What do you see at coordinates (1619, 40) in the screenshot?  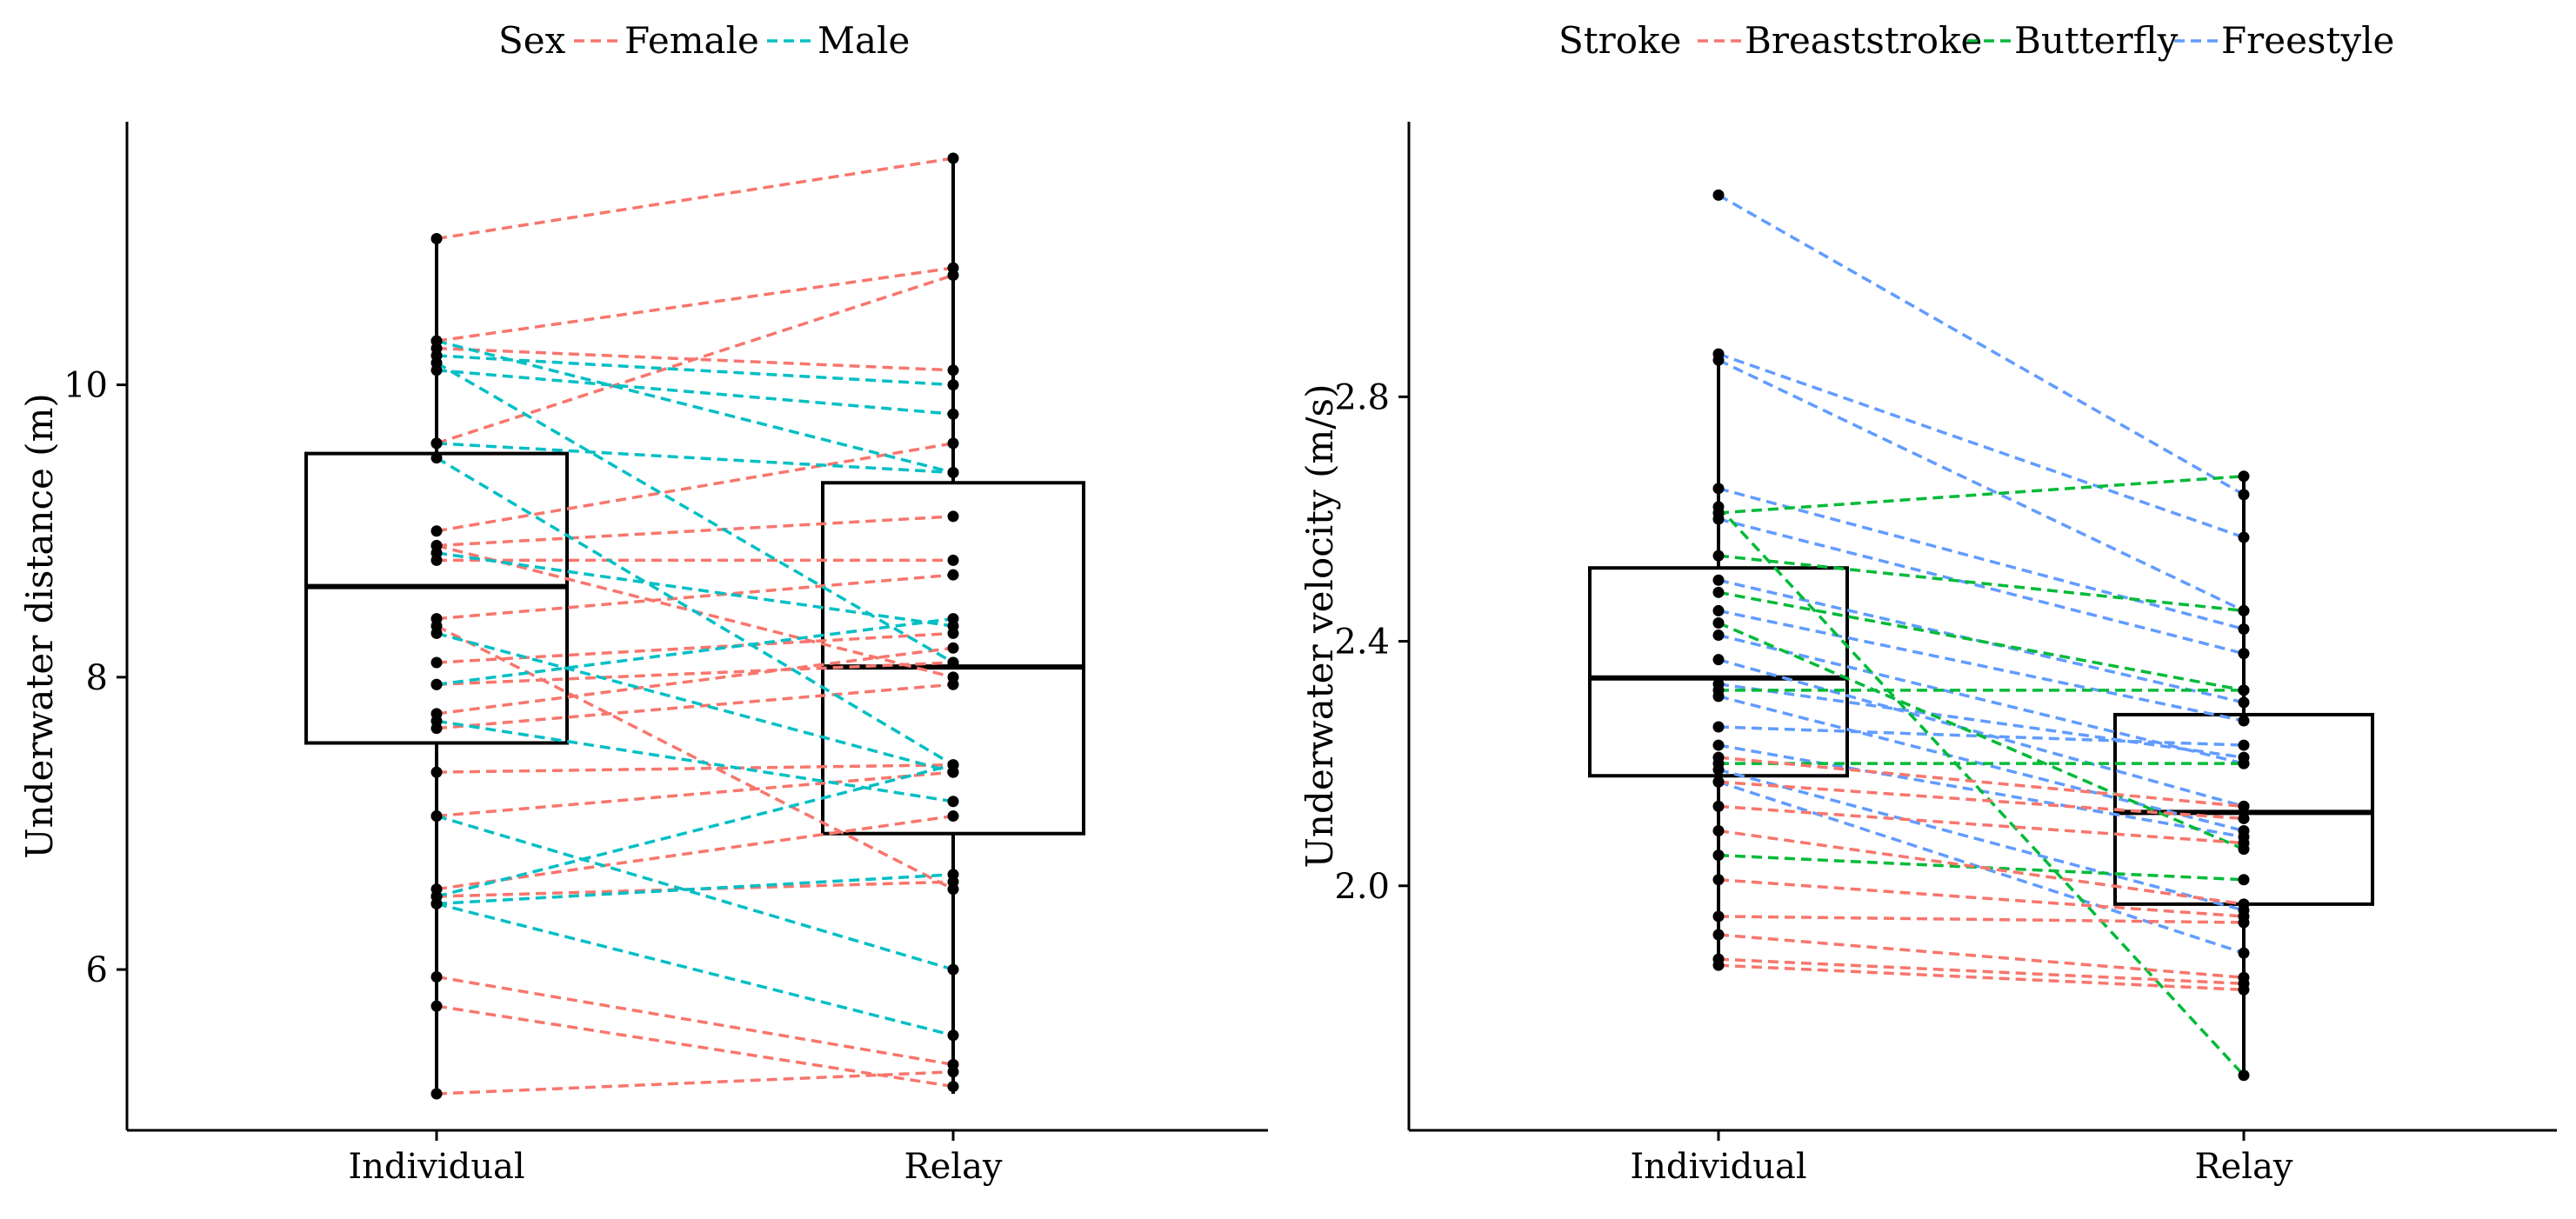 I see `legend-title: Stroke` at bounding box center [1619, 40].